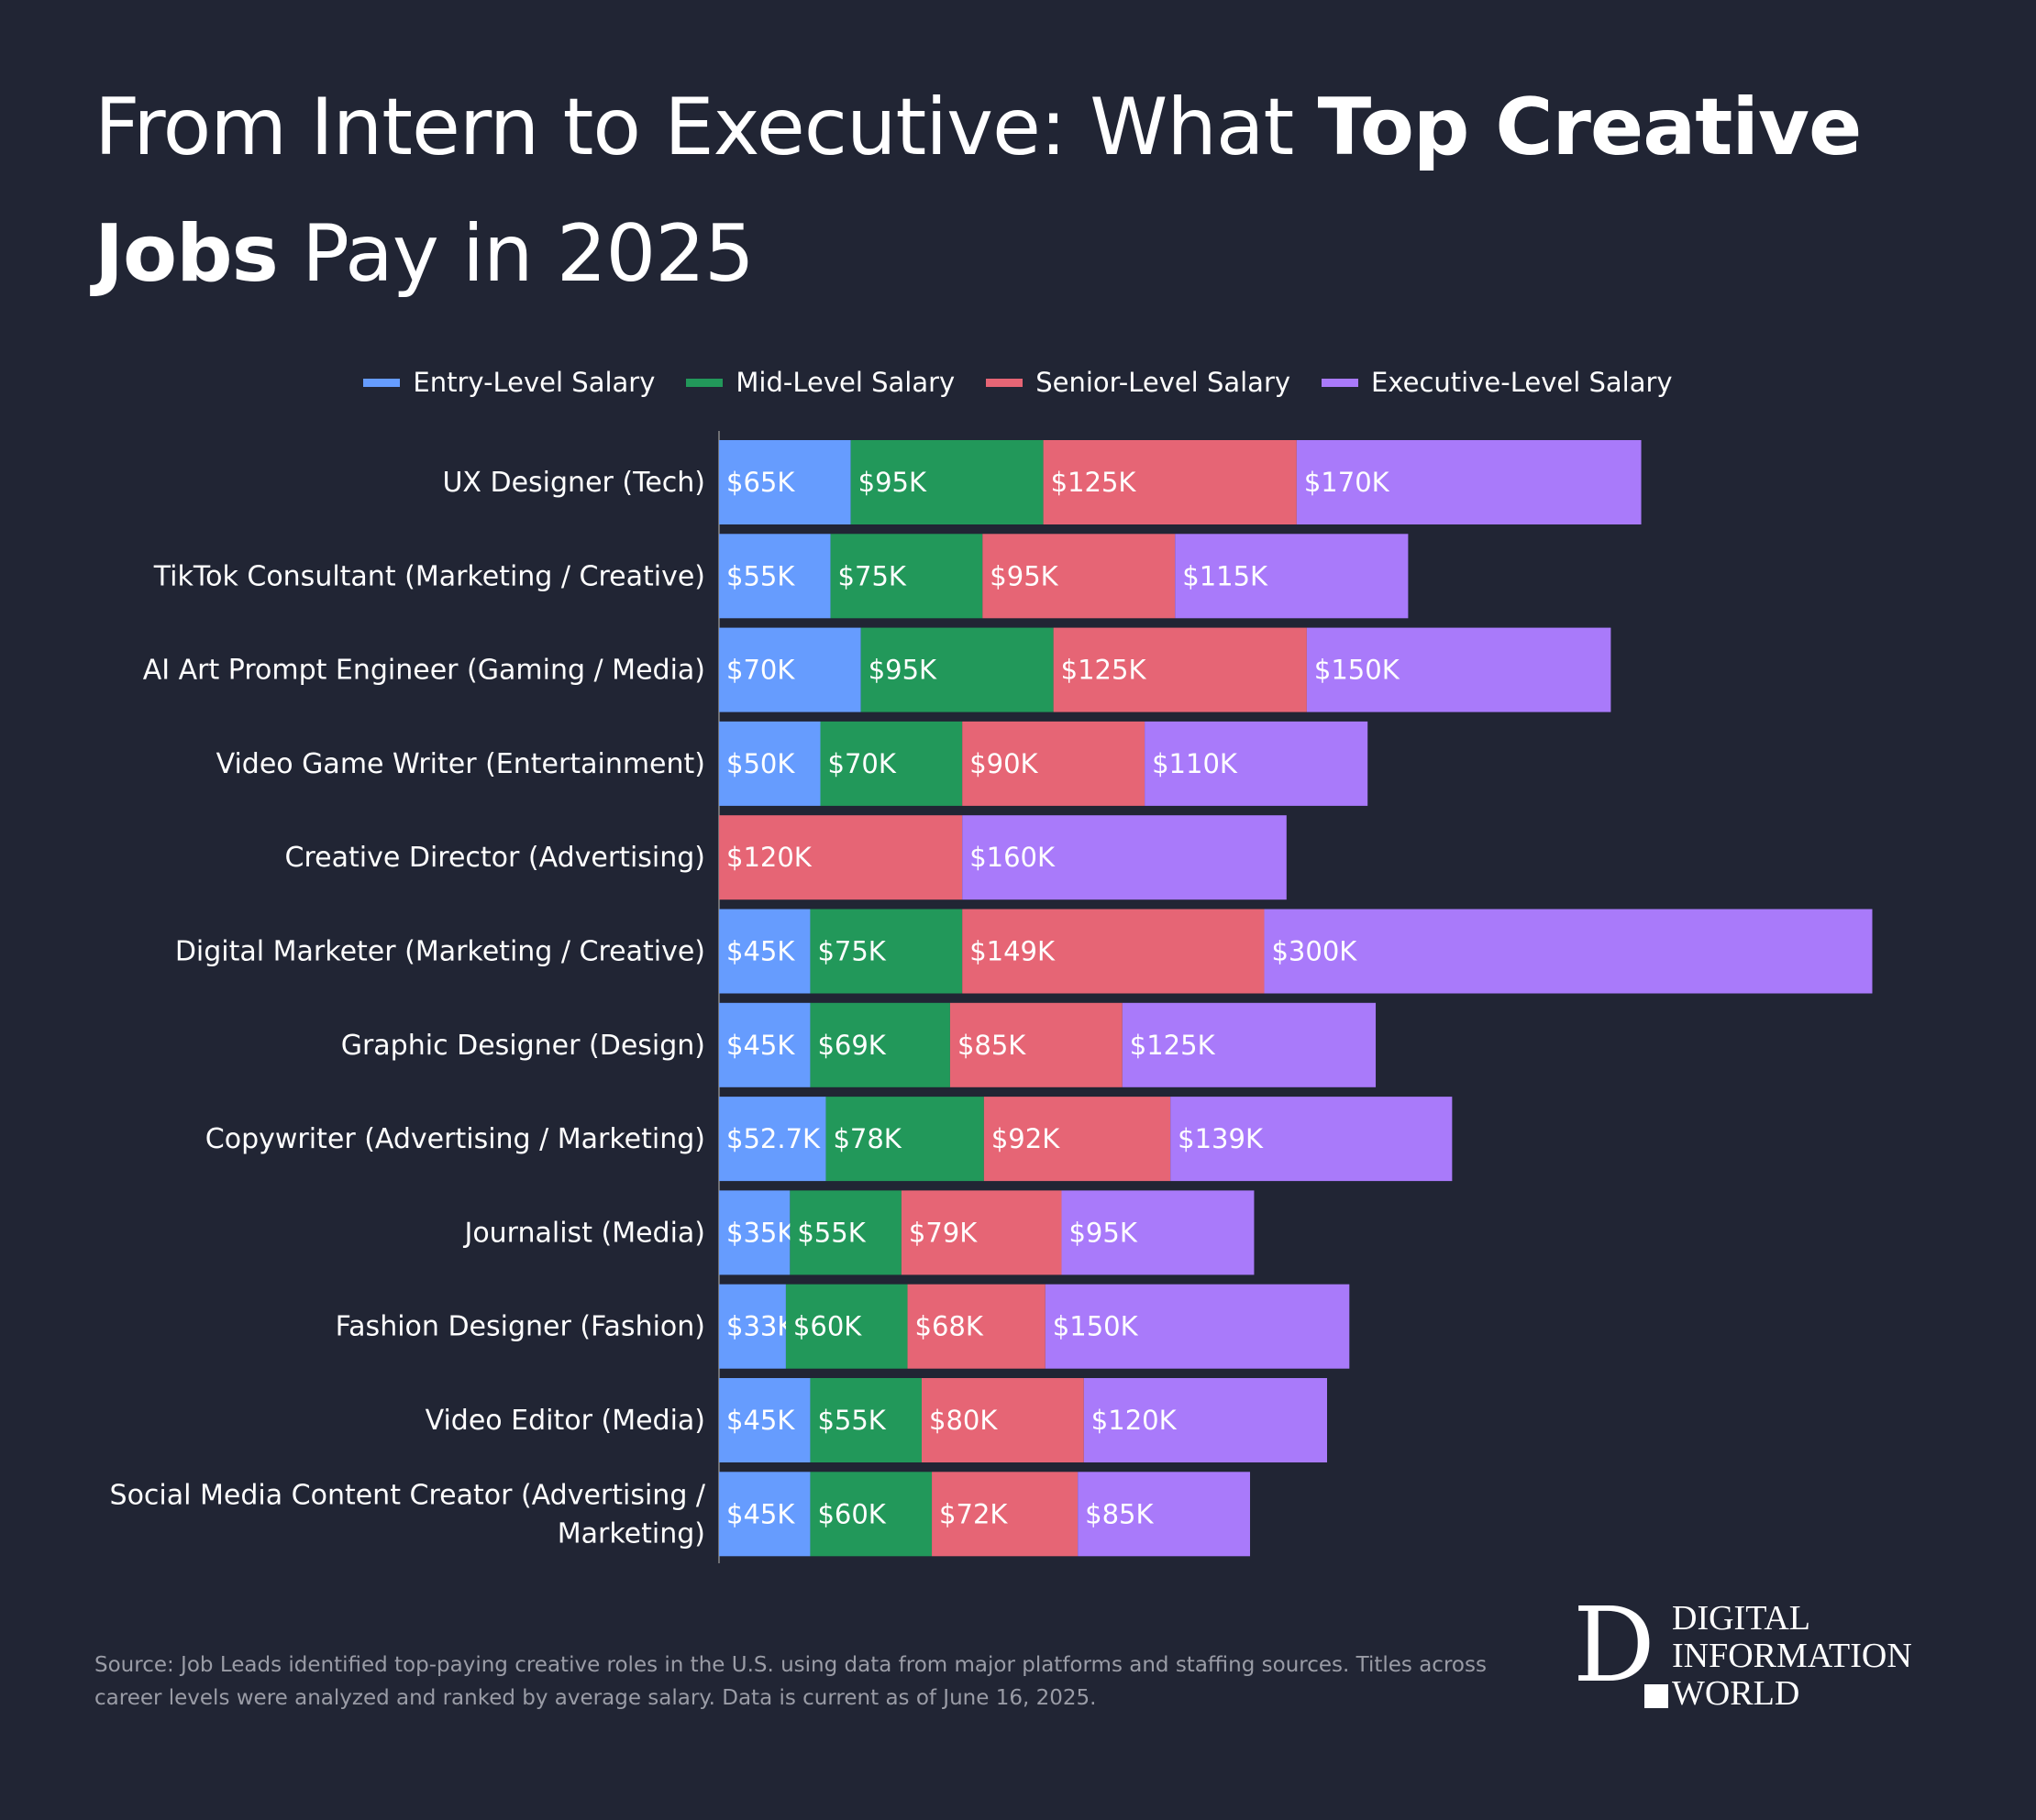  Describe the element at coordinates (429, 576) in the screenshot. I see `category-label: TikTok Consultant (Marketing / Creative)` at that location.